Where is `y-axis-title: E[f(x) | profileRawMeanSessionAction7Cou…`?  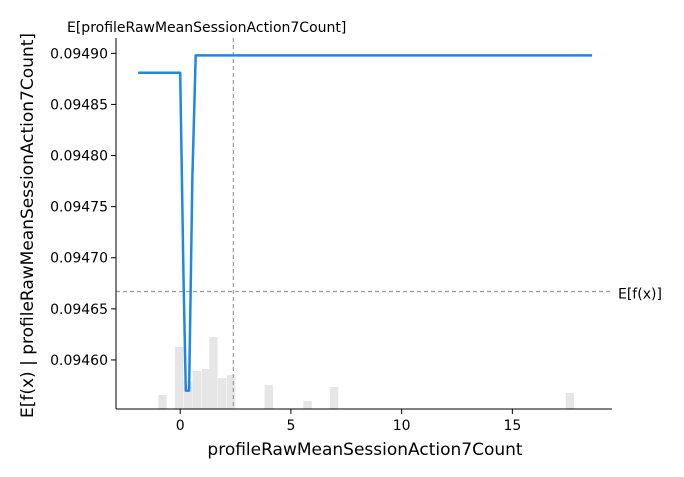 y-axis-title: E[f(x) | profileRawMeanSessionAction7Cou… is located at coordinates (28, 225).